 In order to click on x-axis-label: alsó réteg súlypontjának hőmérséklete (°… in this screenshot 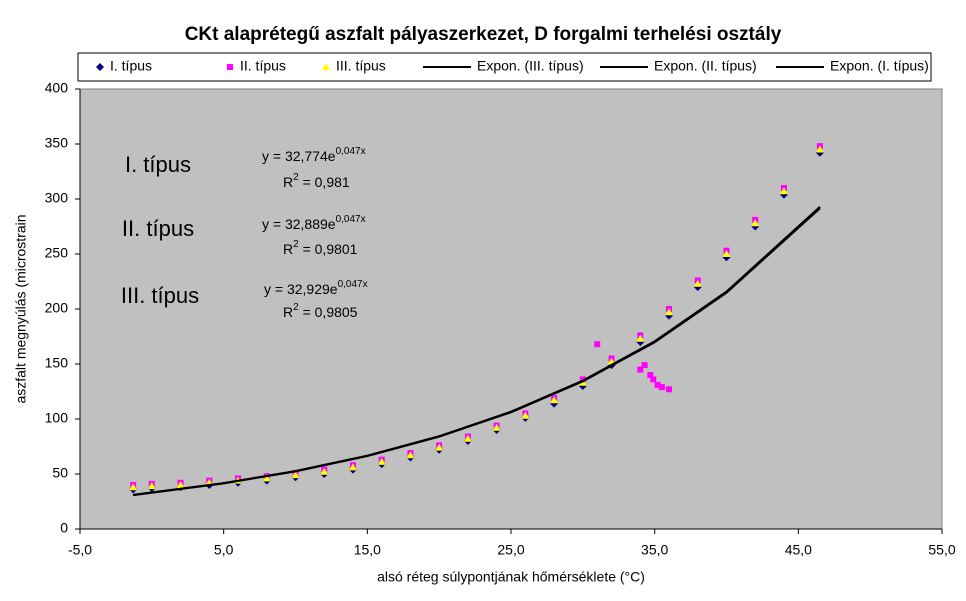, I will do `click(511, 577)`.